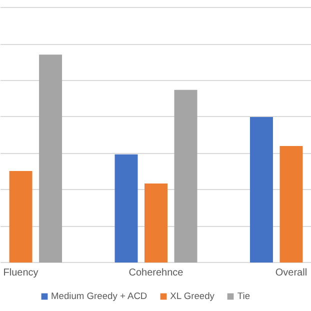 The width and height of the screenshot is (311, 311). Describe the element at coordinates (20, 273) in the screenshot. I see `x-tick-label: Fluency` at that location.